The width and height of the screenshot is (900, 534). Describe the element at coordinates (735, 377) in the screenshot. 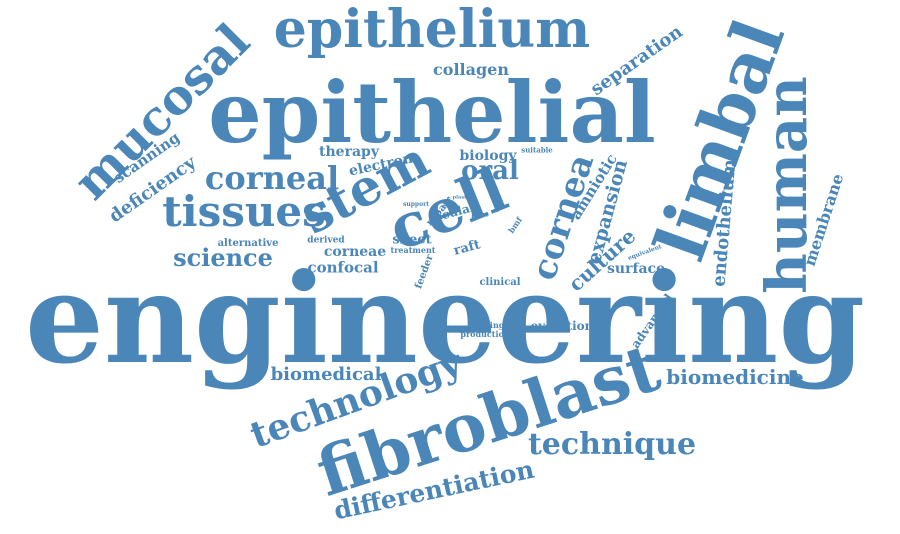

I see `word-biomedicine: biomedicine` at that location.